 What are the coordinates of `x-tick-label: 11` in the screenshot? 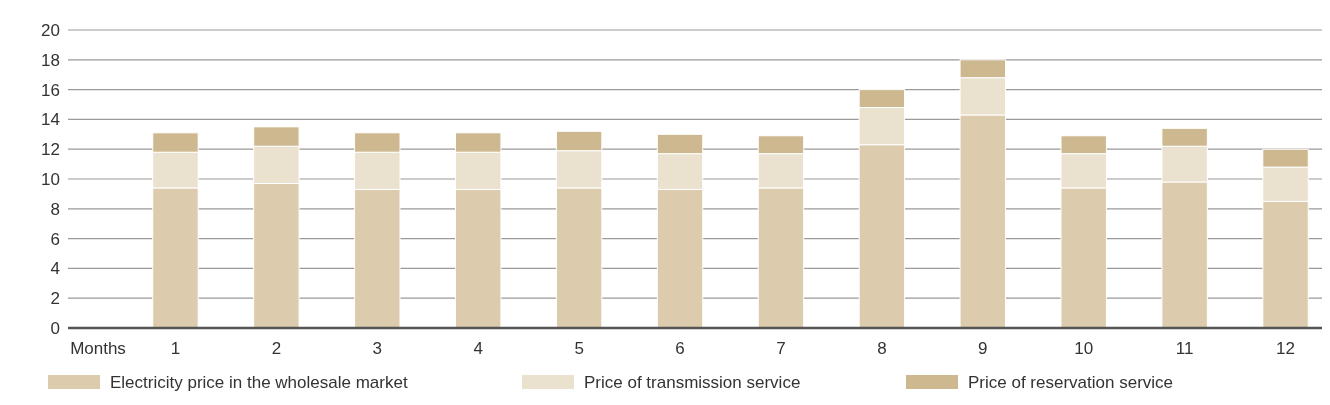 It's located at (1184, 348).